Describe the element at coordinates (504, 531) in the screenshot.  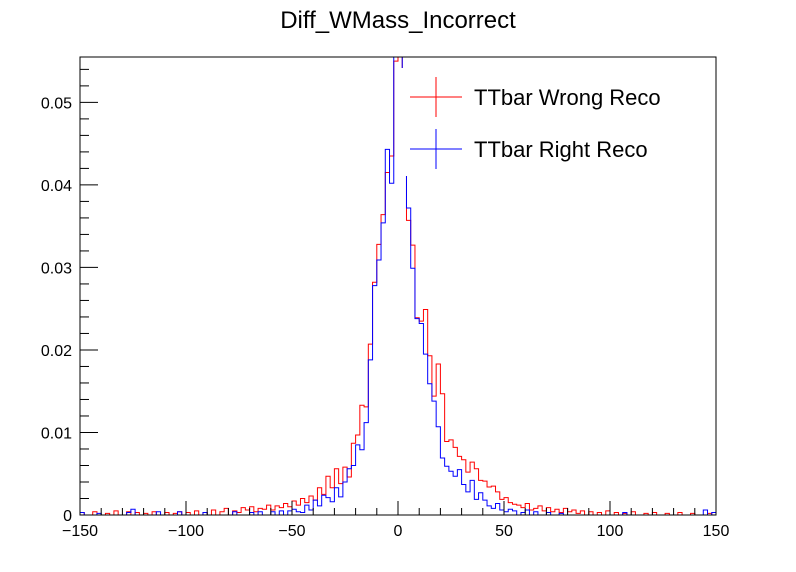
I see `x-tick-label: 50` at that location.